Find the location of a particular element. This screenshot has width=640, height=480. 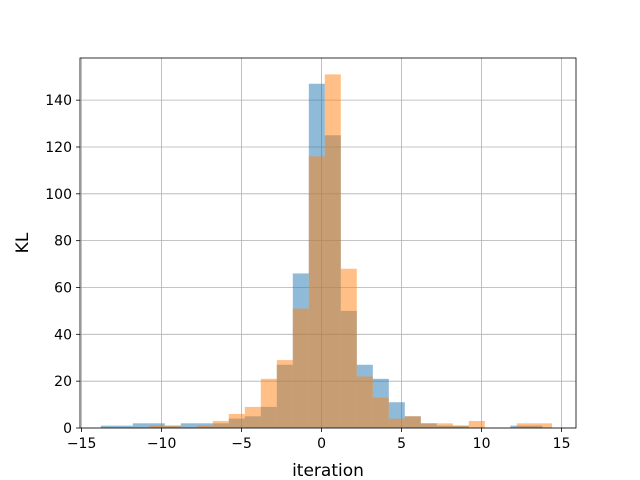

x-tick-label: 10 is located at coordinates (482, 444).